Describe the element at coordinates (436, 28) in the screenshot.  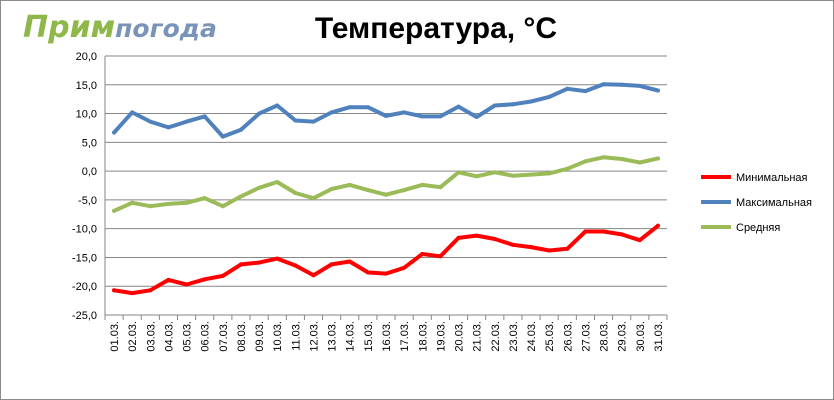
I see `chart-title: Температура, °C` at that location.